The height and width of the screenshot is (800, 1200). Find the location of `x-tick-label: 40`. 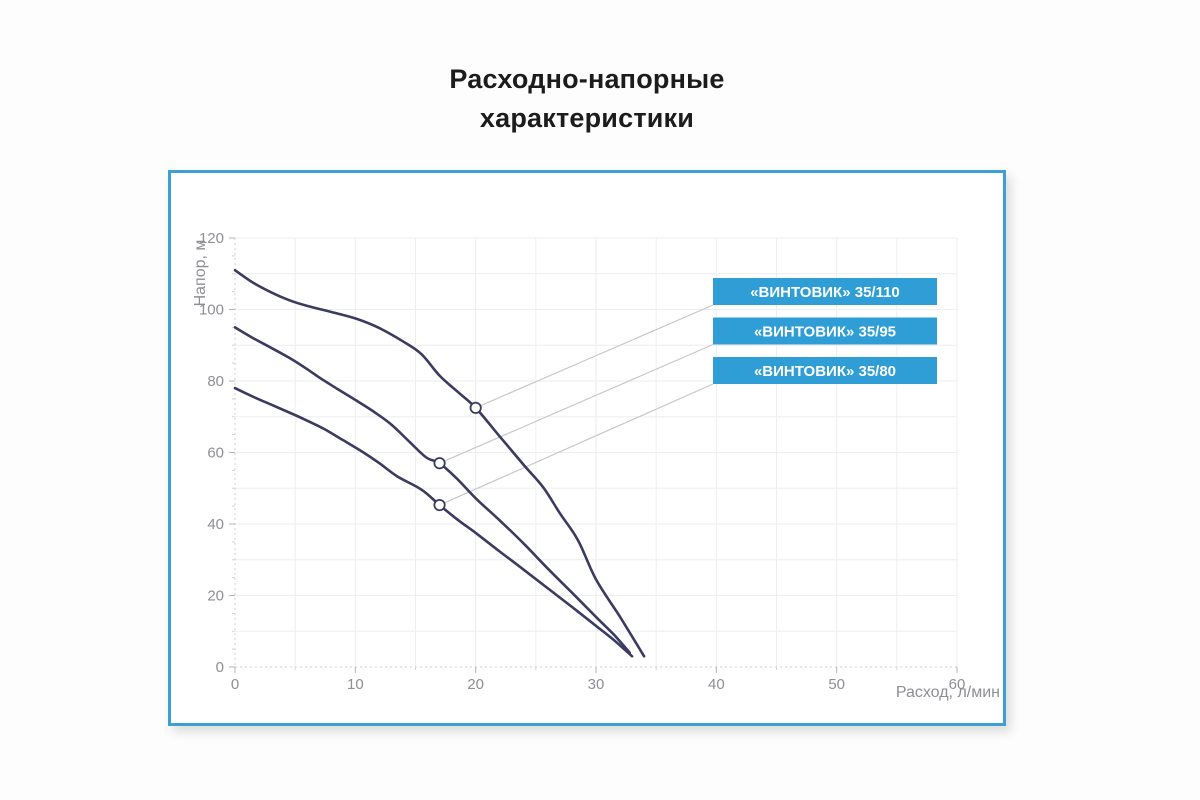

x-tick-label: 40 is located at coordinates (716, 684).